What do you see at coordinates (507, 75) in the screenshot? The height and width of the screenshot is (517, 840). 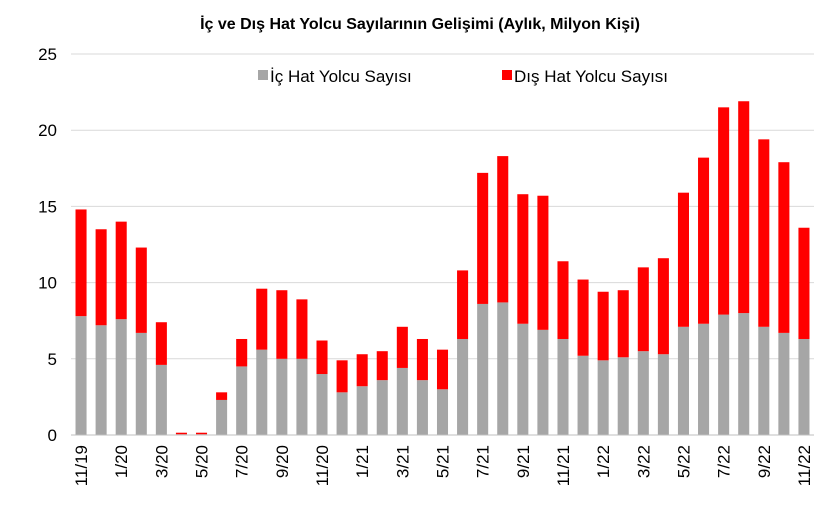 I see `legend-swatch-dis-hat` at bounding box center [507, 75].